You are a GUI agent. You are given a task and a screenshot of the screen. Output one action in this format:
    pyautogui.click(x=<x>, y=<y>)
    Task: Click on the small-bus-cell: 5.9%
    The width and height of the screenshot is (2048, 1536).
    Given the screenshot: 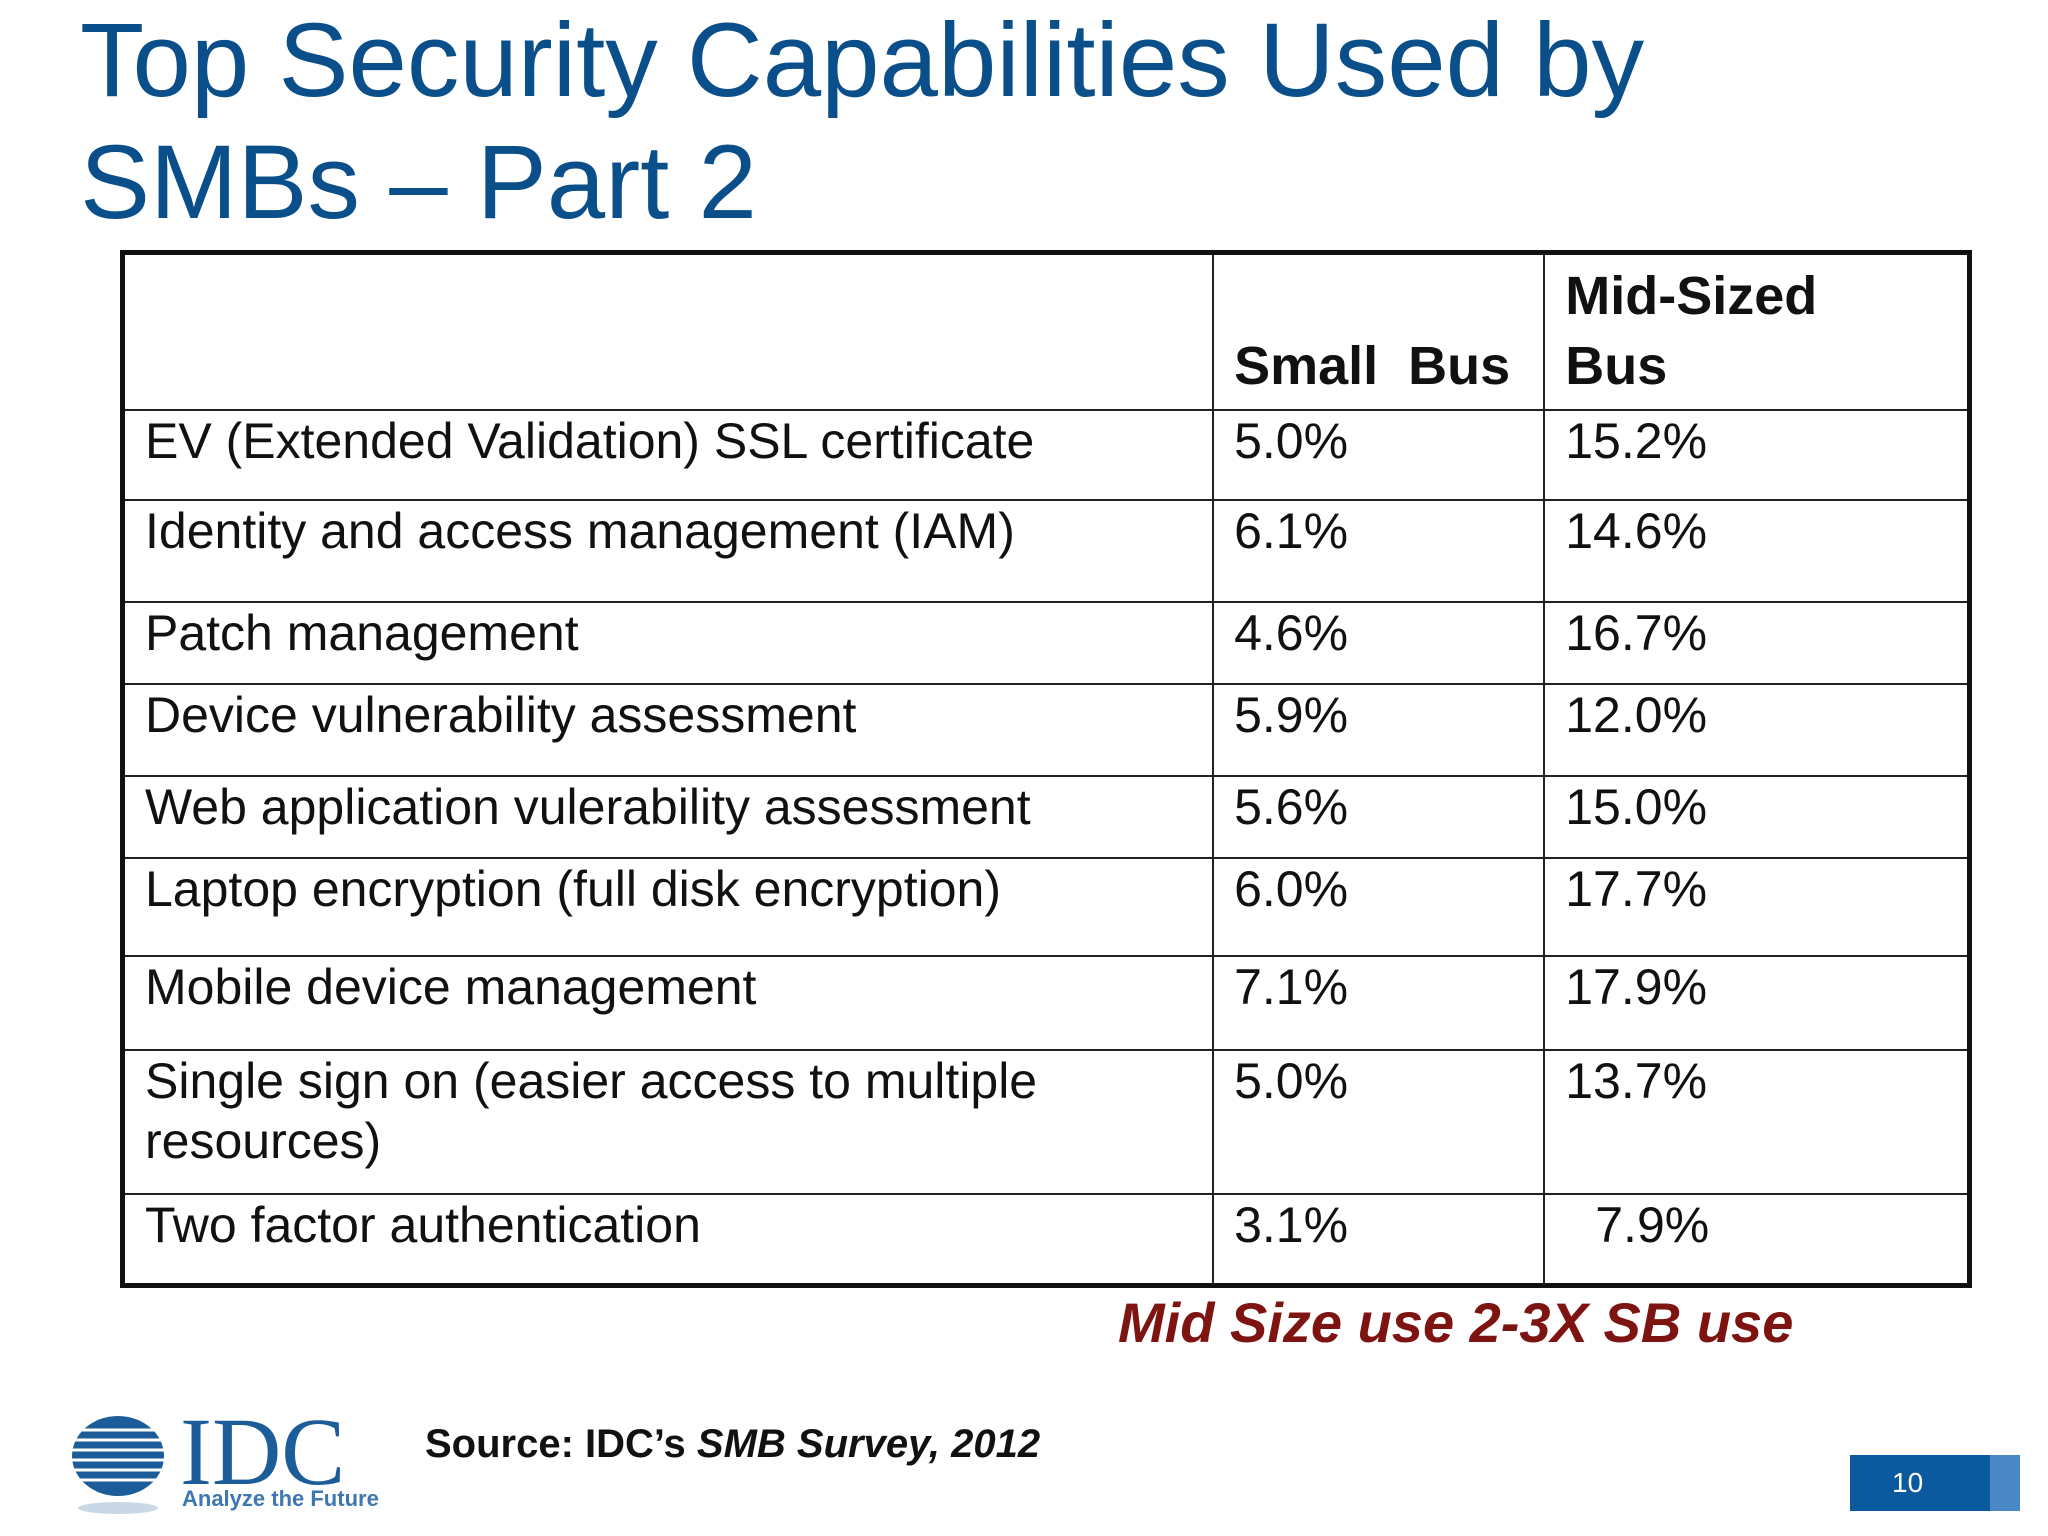 What is the action you would take?
    pyautogui.click(x=1379, y=729)
    